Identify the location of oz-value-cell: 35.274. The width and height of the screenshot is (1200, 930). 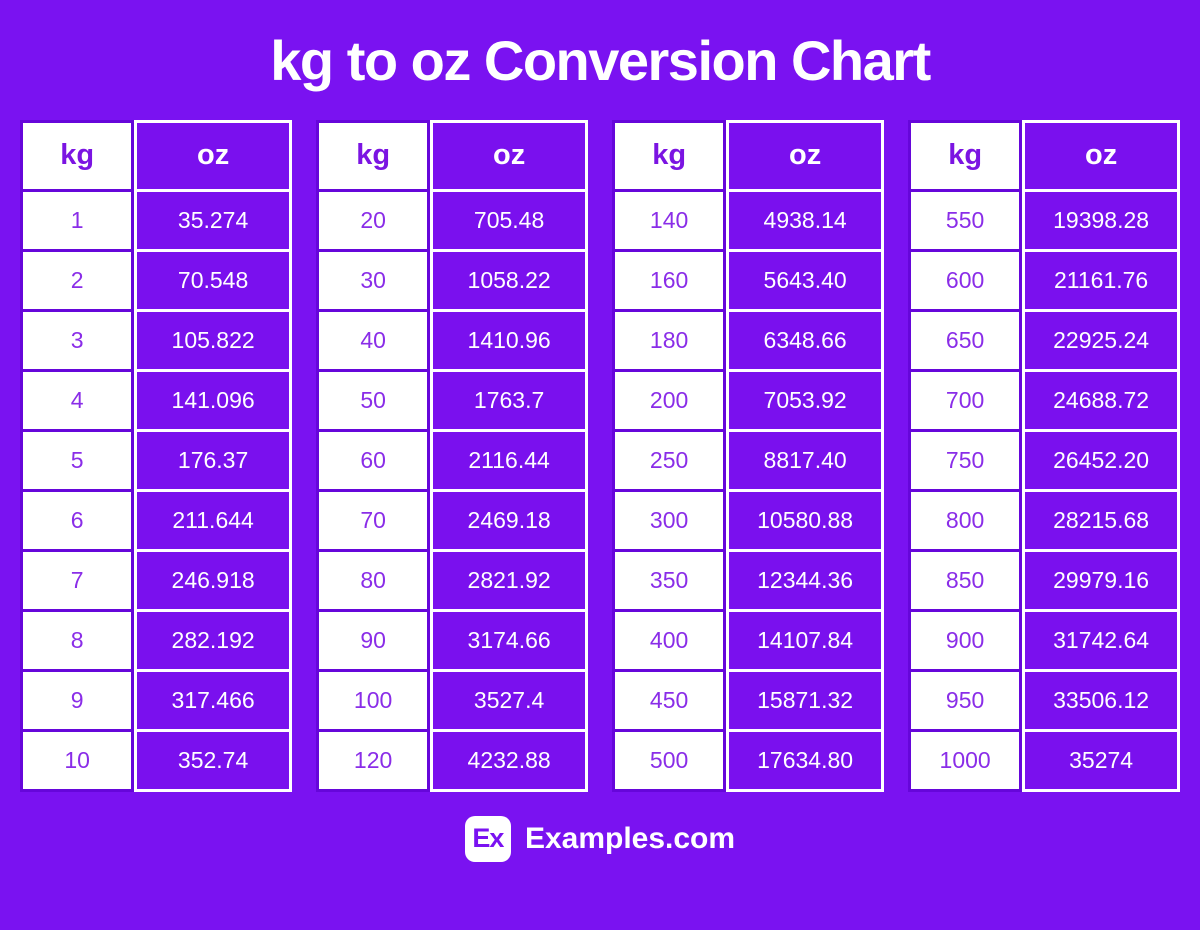
(213, 220).